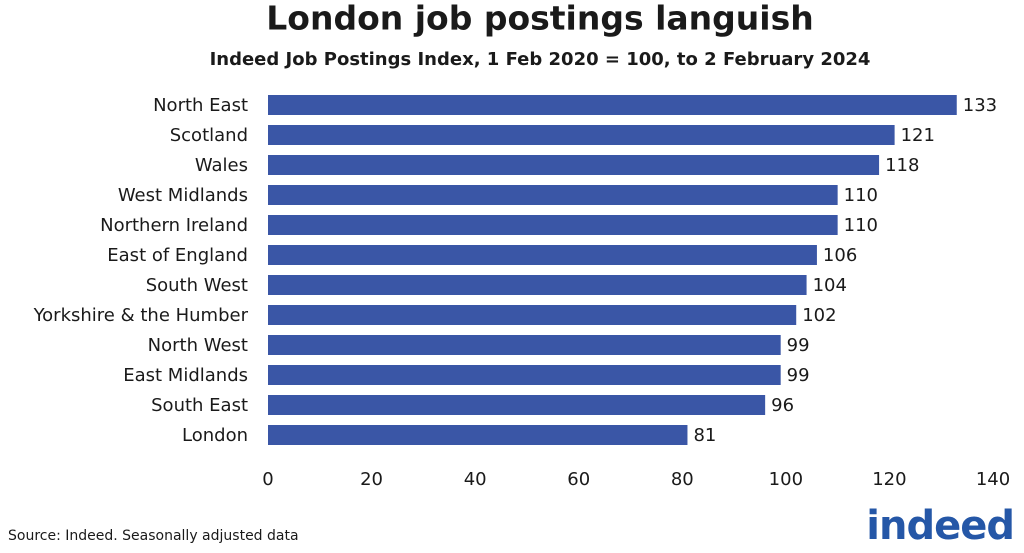 This screenshot has height=553, width=1024. What do you see at coordinates (371, 479) in the screenshot?
I see `x-tick-label: 20` at bounding box center [371, 479].